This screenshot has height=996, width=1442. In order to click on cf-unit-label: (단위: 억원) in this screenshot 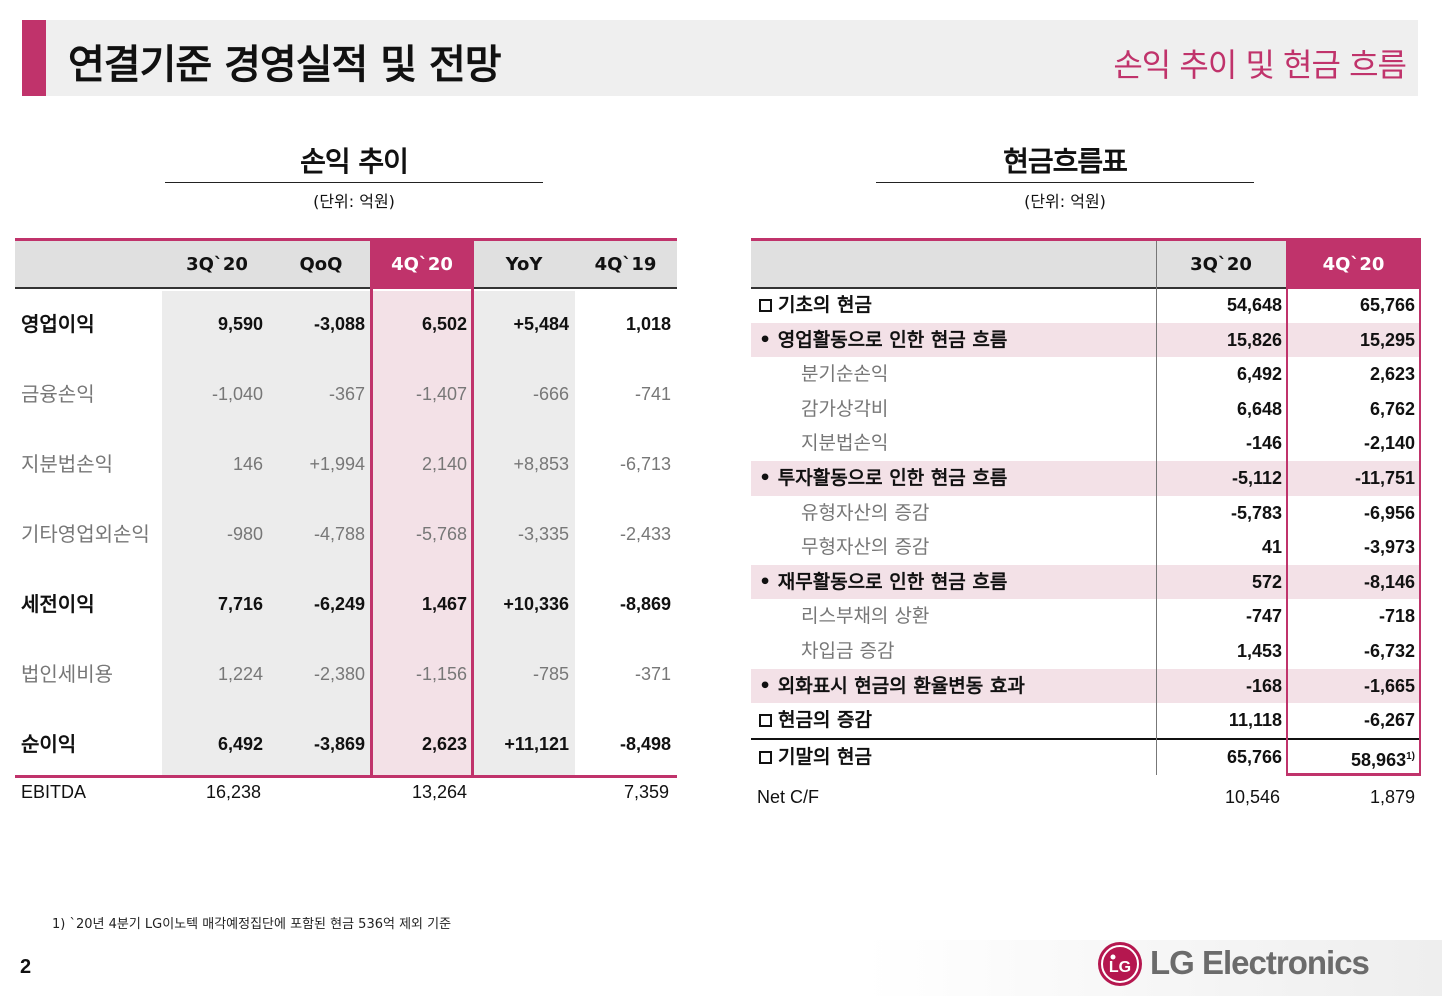, I will do `click(1065, 201)`.